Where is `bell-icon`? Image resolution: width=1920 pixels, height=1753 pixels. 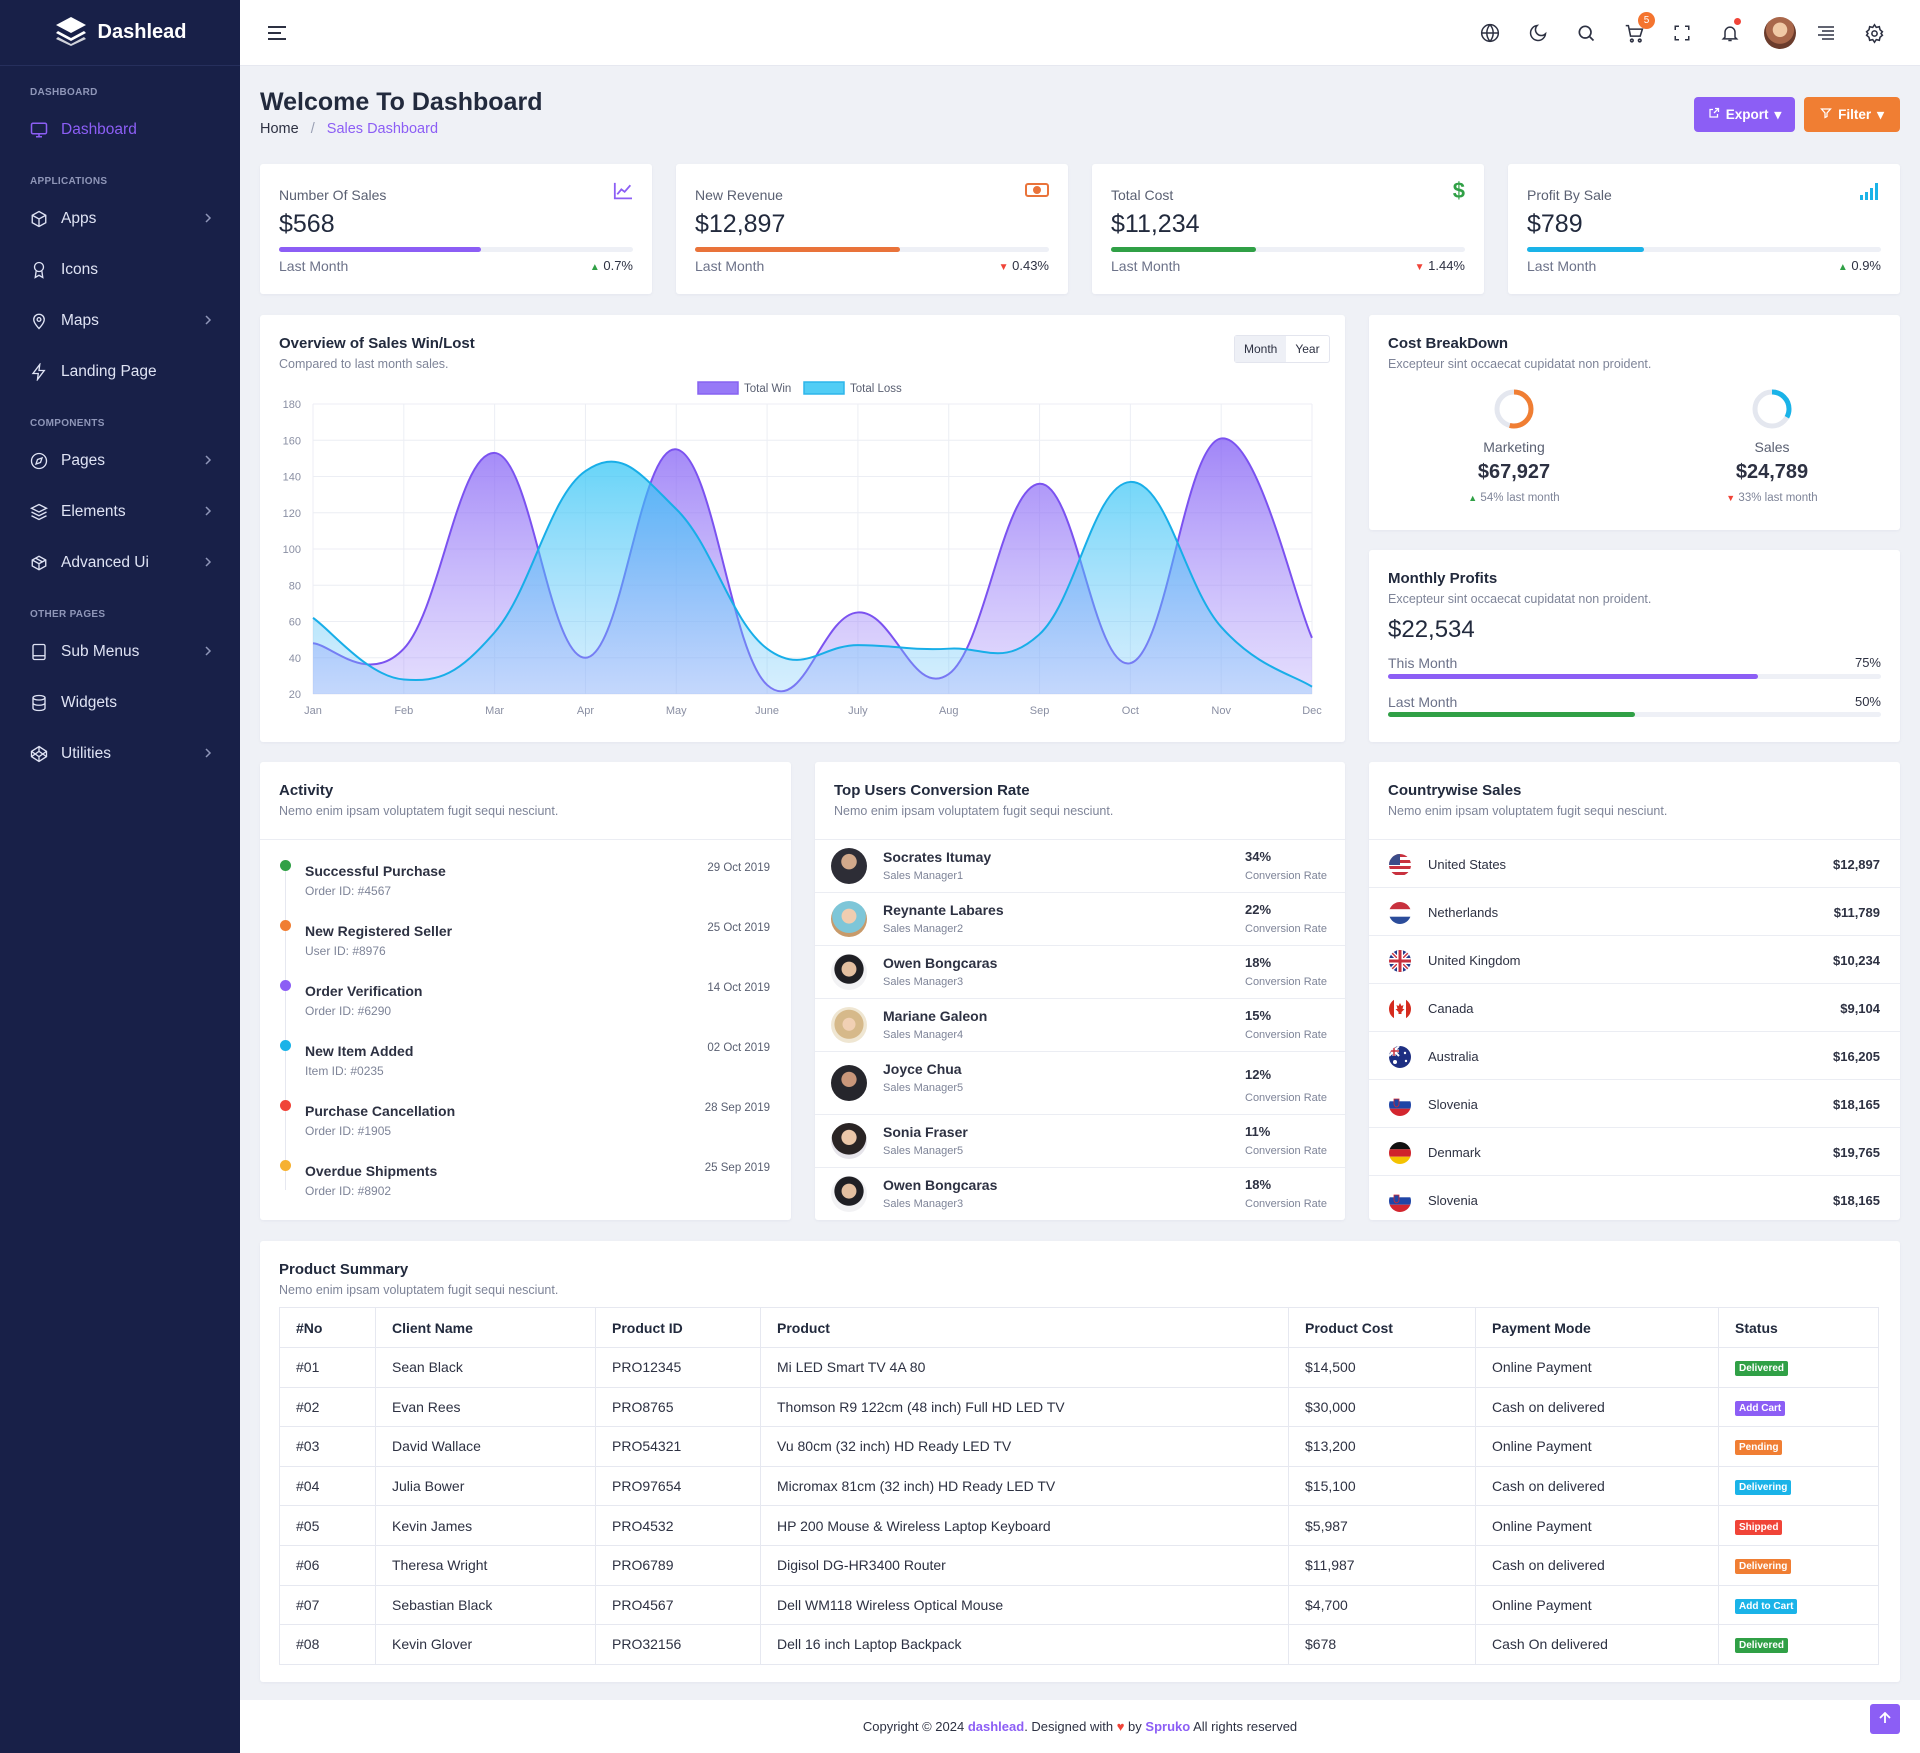
bell-icon is located at coordinates (1730, 31).